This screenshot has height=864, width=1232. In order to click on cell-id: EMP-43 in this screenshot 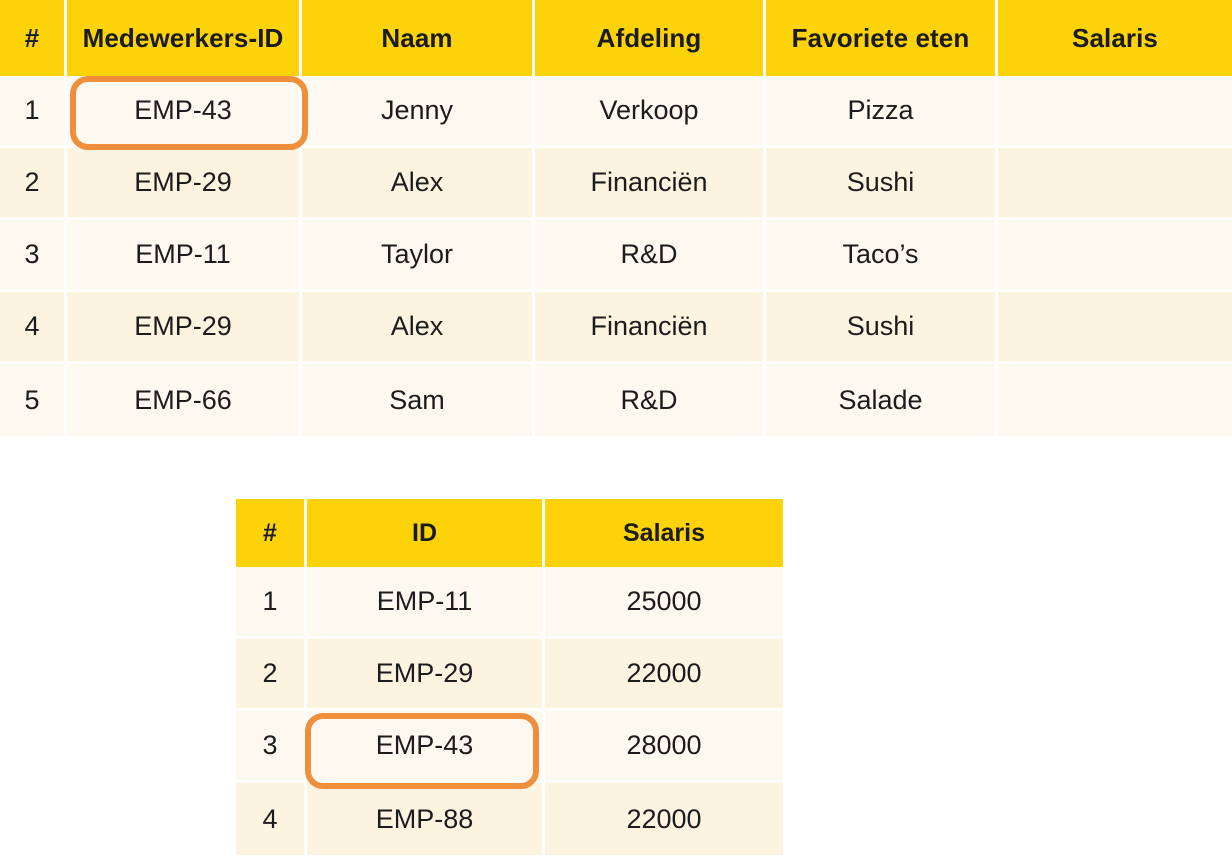, I will do `click(426, 747)`.